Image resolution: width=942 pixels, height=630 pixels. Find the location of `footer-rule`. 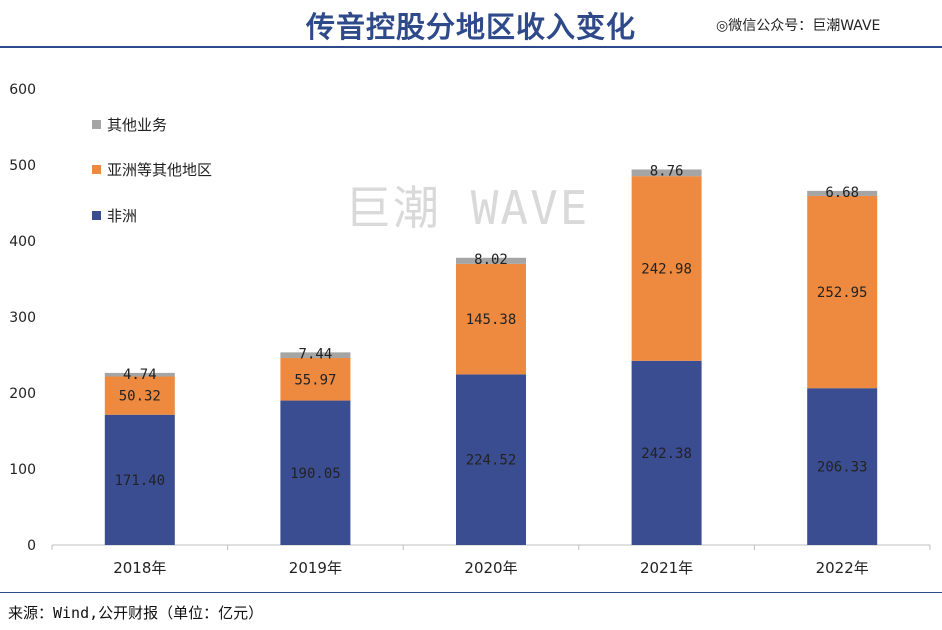

footer-rule is located at coordinates (471, 592).